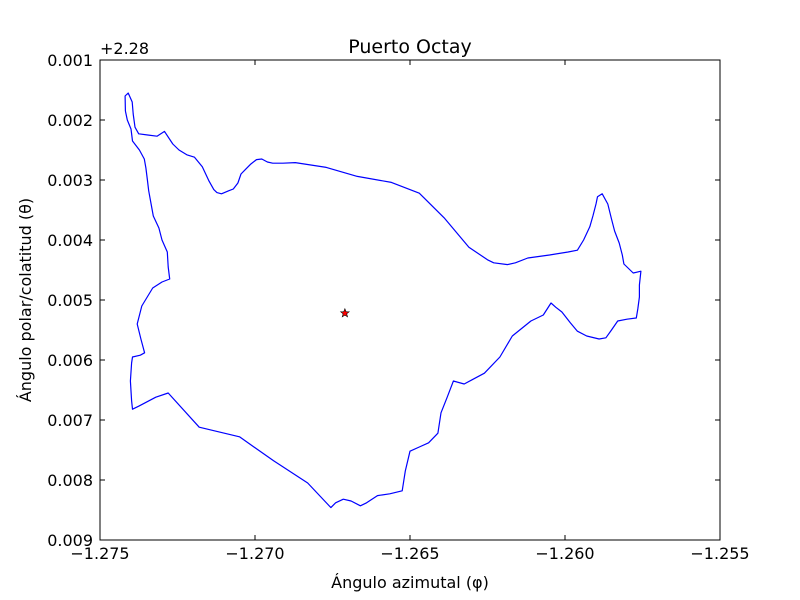 This screenshot has height=600, width=800. Describe the element at coordinates (70, 180) in the screenshot. I see `y-tick-label: 0.003` at that location.